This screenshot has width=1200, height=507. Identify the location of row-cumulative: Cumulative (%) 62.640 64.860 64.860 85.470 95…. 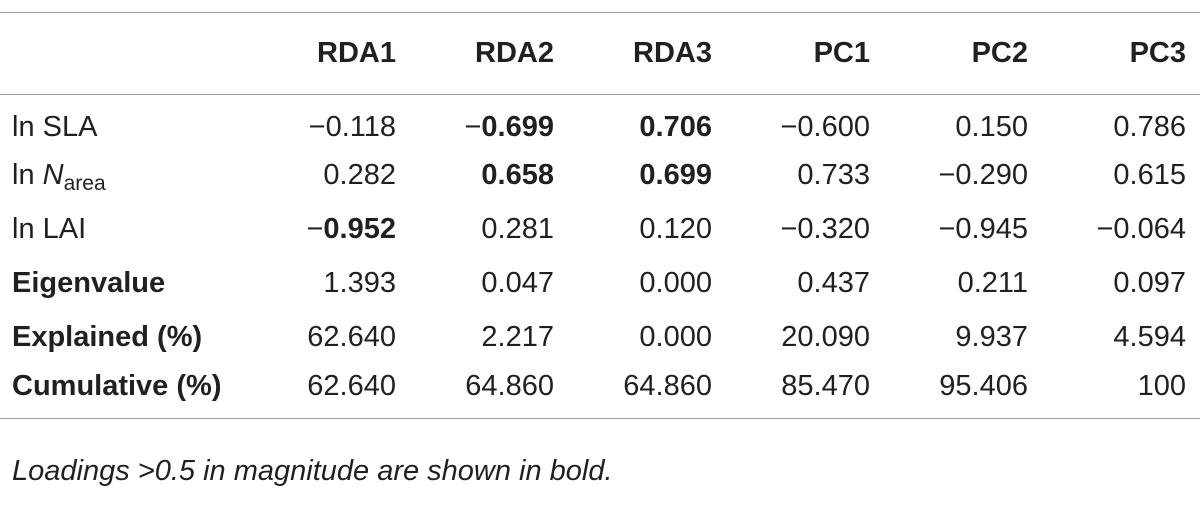
(600, 391).